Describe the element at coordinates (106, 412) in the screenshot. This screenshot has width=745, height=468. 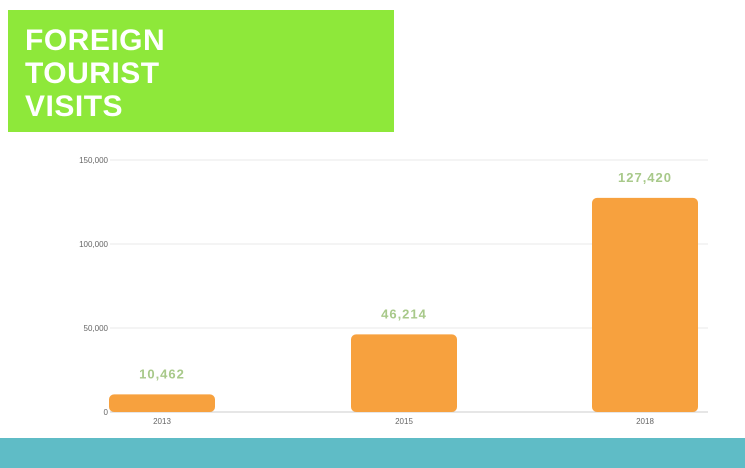
I see `y-tick-label: 0` at that location.